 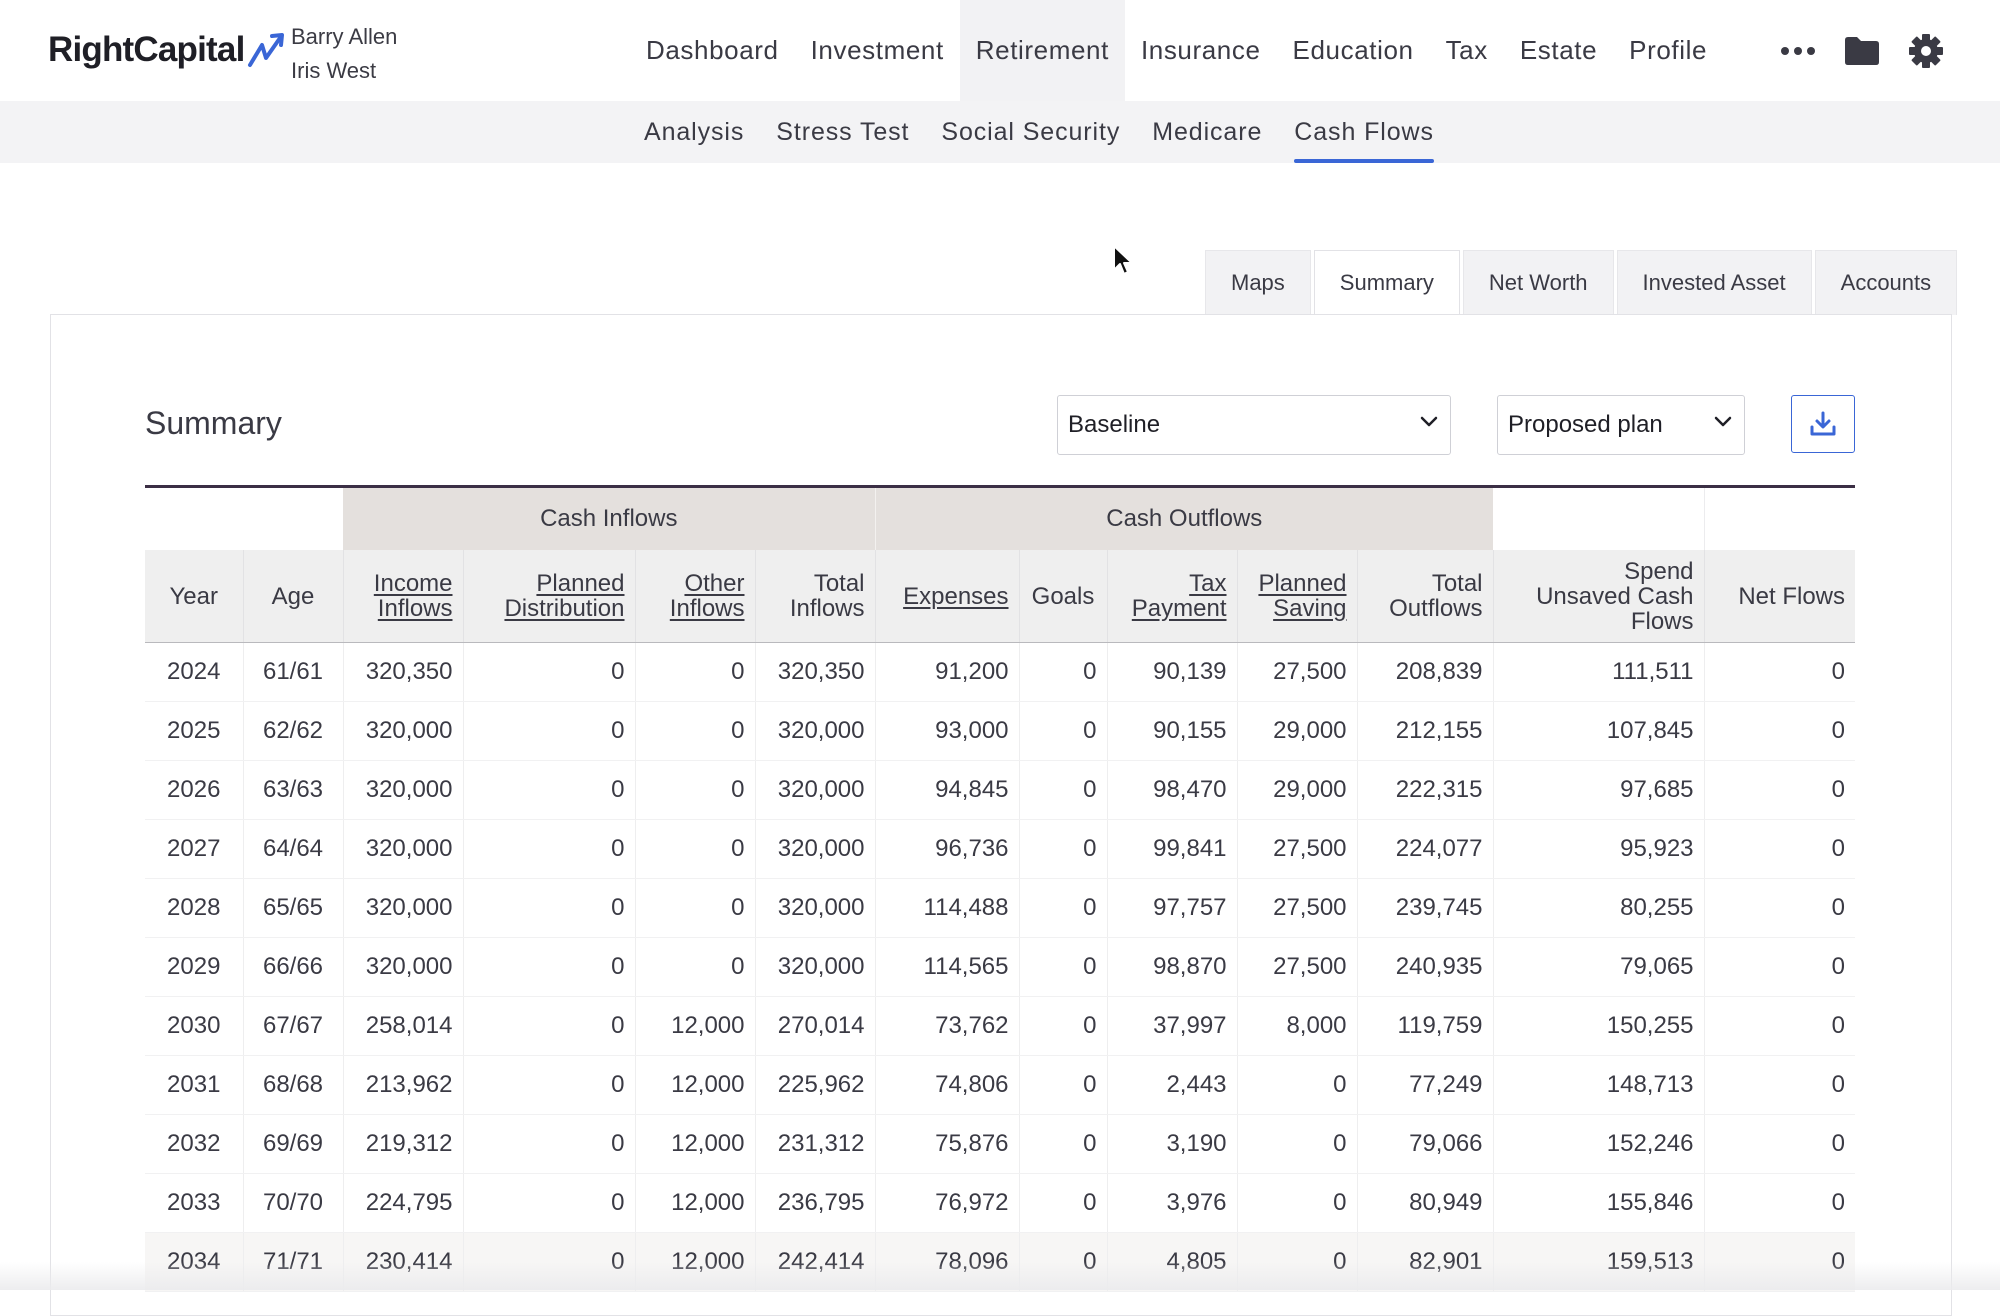 I want to click on nav-icon-group, so click(x=1862, y=50).